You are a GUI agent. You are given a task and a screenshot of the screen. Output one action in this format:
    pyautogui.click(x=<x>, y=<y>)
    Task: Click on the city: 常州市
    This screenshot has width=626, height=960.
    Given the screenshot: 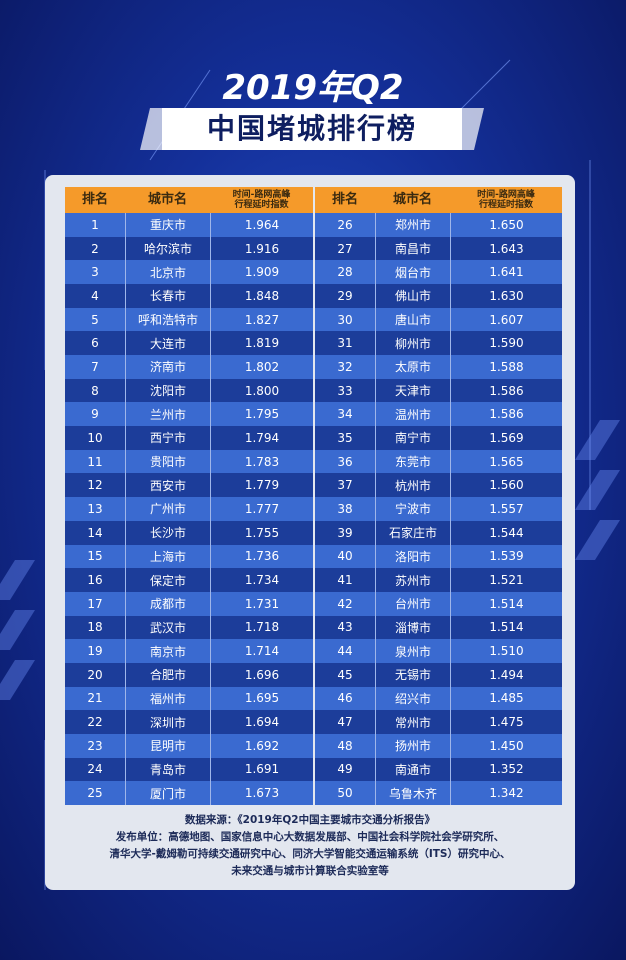 What is the action you would take?
    pyautogui.click(x=412, y=722)
    